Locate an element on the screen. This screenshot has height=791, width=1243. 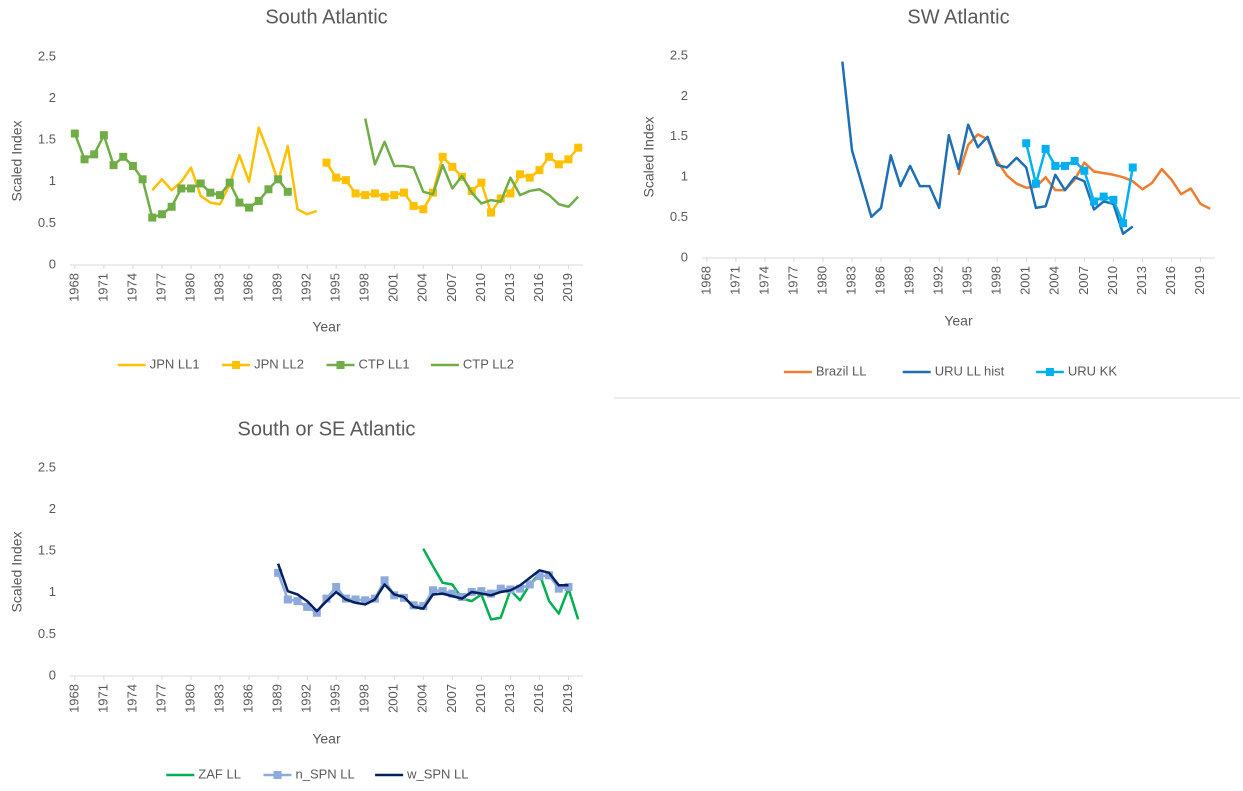
x-tick-label: 1971 is located at coordinates (102, 698).